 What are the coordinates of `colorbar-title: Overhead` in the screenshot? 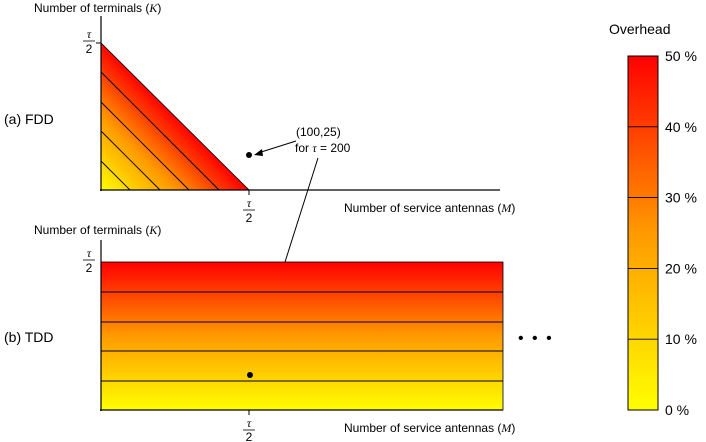 It's located at (639, 29).